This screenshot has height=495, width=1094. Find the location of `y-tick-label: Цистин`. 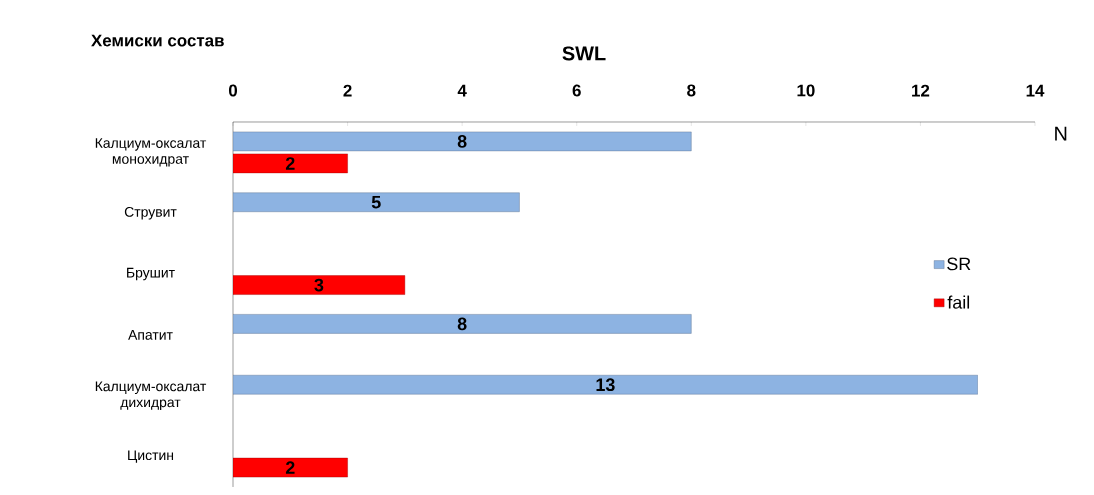

y-tick-label: Цистин is located at coordinates (151, 456).